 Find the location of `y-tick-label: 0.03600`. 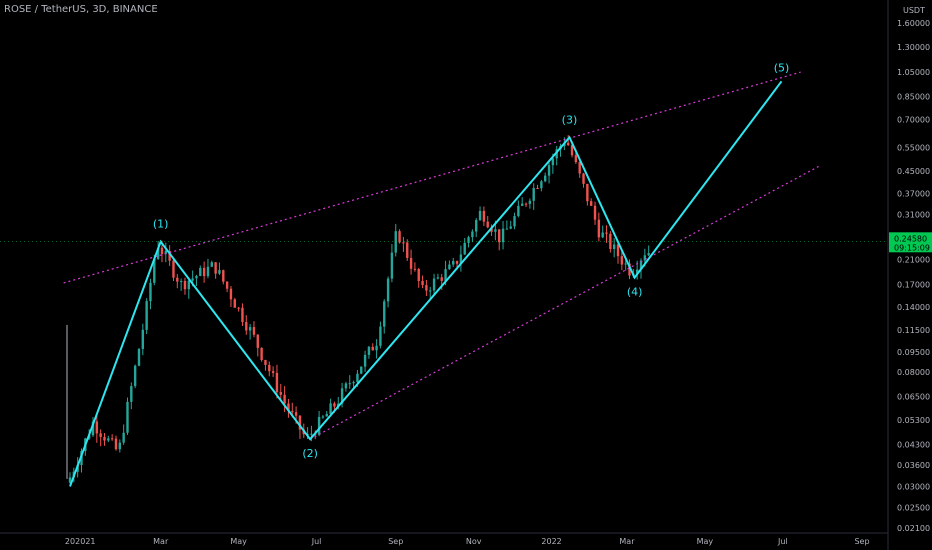

y-tick-label: 0.03600 is located at coordinates (913, 465).